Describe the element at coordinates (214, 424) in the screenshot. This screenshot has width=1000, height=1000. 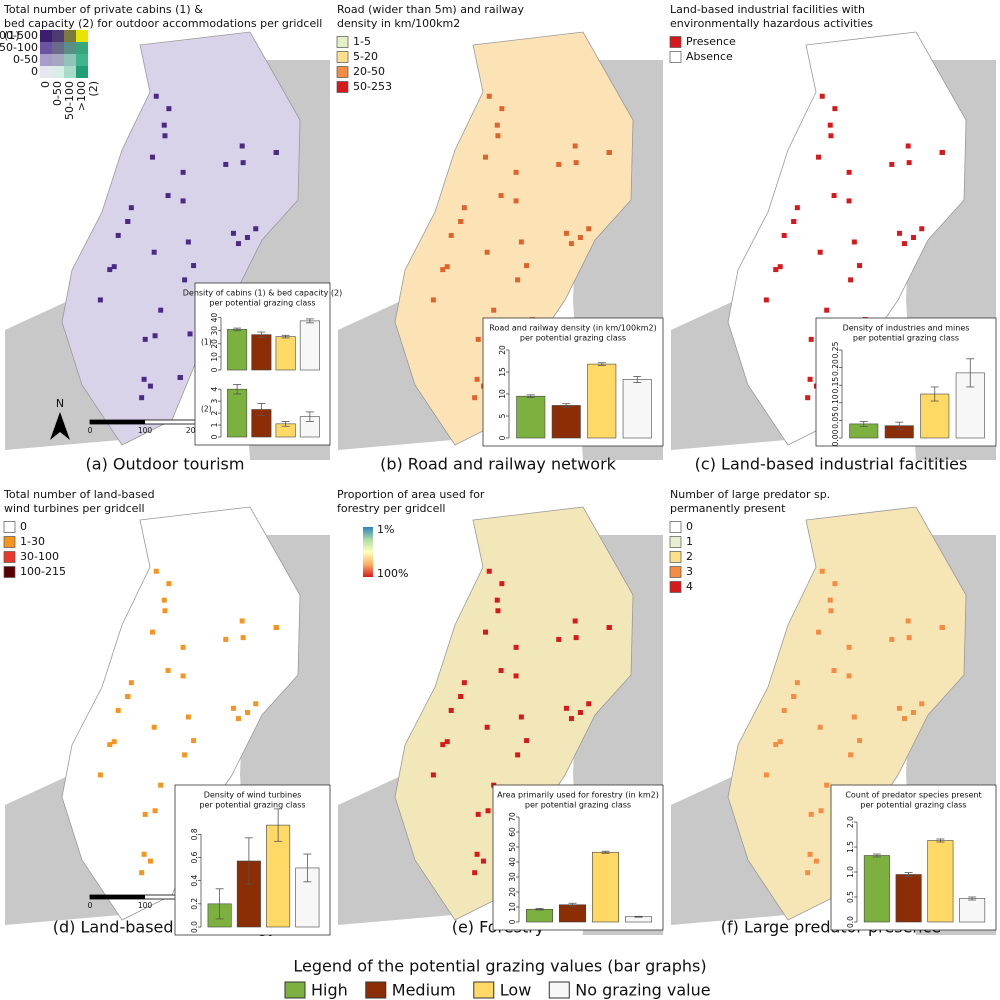
I see `y-tick-label: 1` at that location.